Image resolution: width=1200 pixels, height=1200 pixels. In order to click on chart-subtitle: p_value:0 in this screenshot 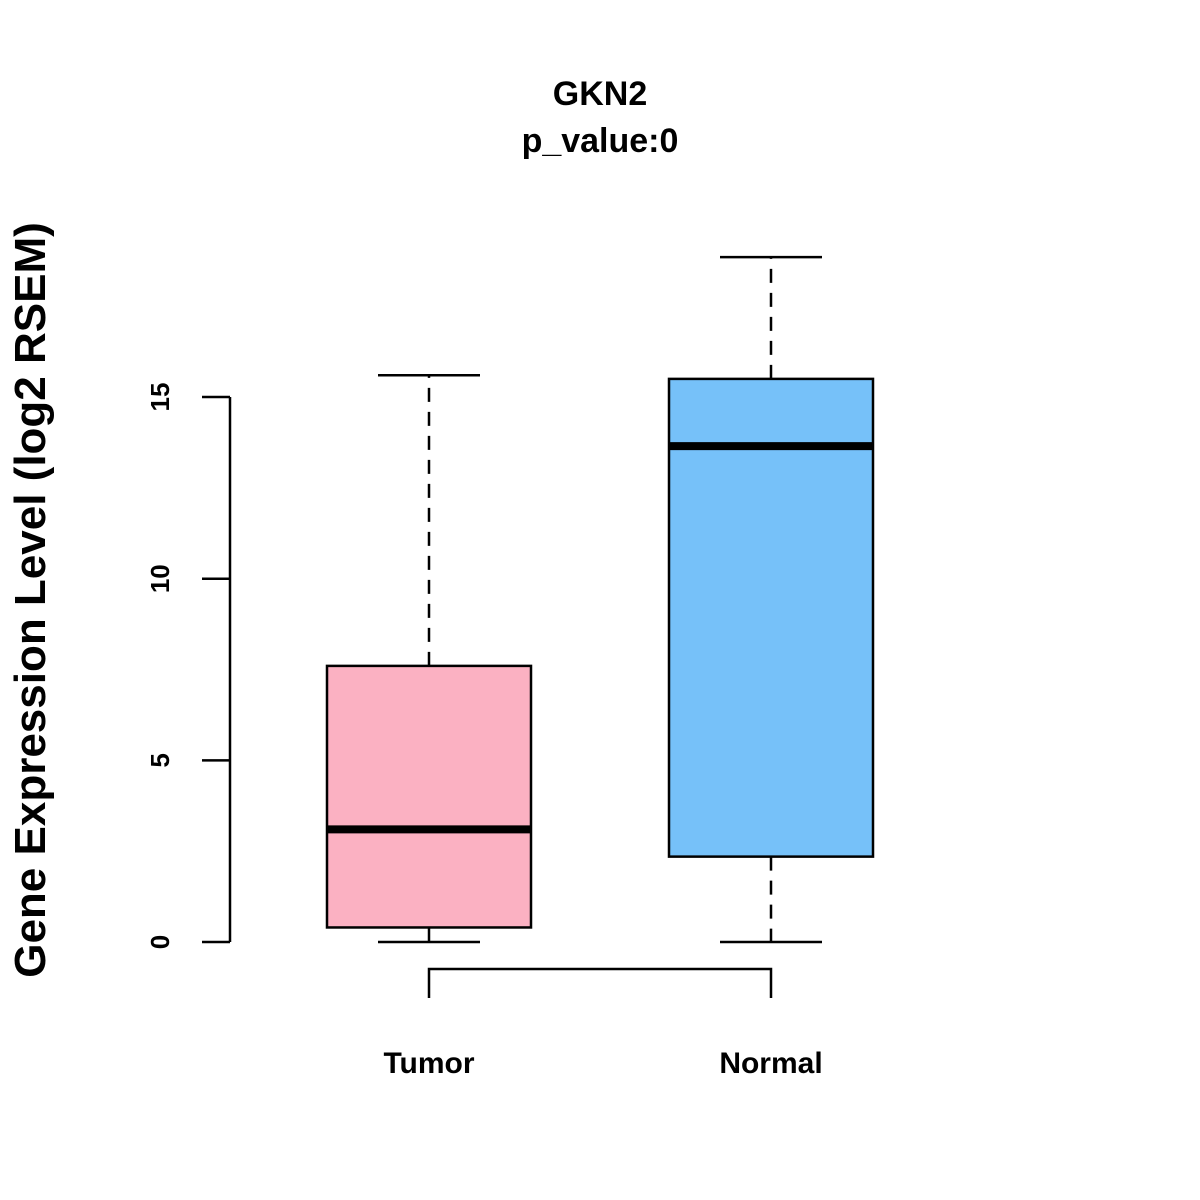, I will do `click(600, 141)`.